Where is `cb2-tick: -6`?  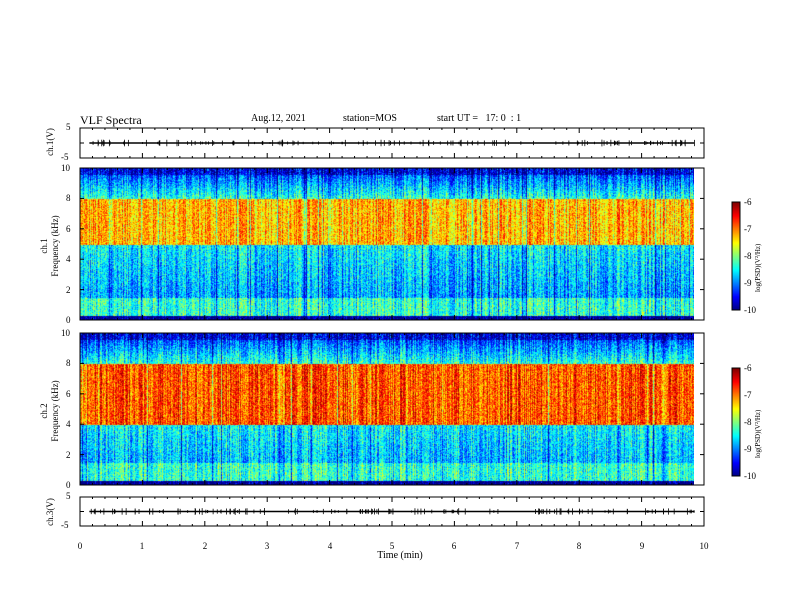 cb2-tick: -6 is located at coordinates (748, 368).